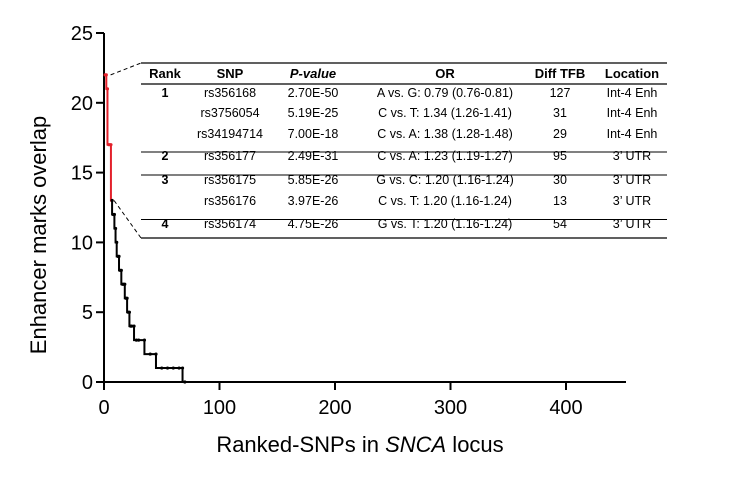 Image resolution: width=755 pixels, height=486 pixels. What do you see at coordinates (127, 219) in the screenshot?
I see `connector-bottom` at bounding box center [127, 219].